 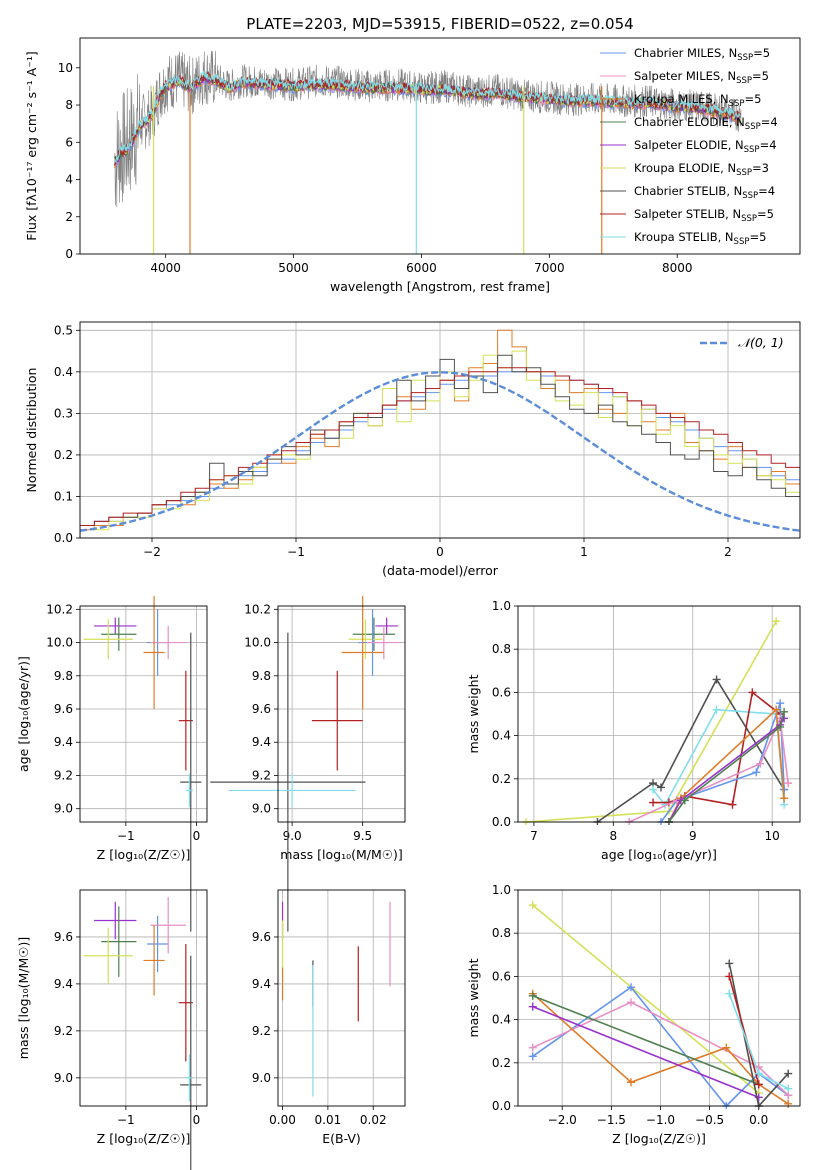 I want to click on legend-label-tail: =3, so click(x=760, y=168).